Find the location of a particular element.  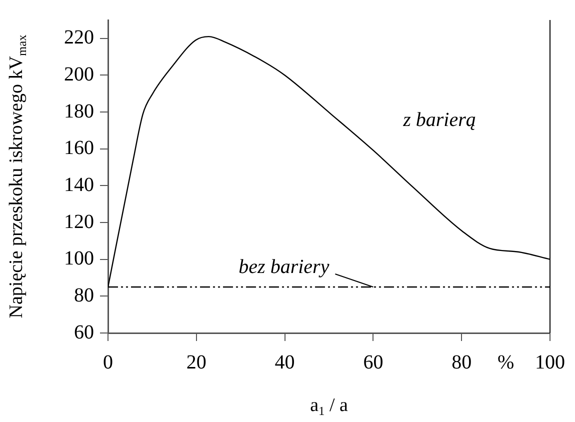

y-tick-label: 180 is located at coordinates (79, 111).